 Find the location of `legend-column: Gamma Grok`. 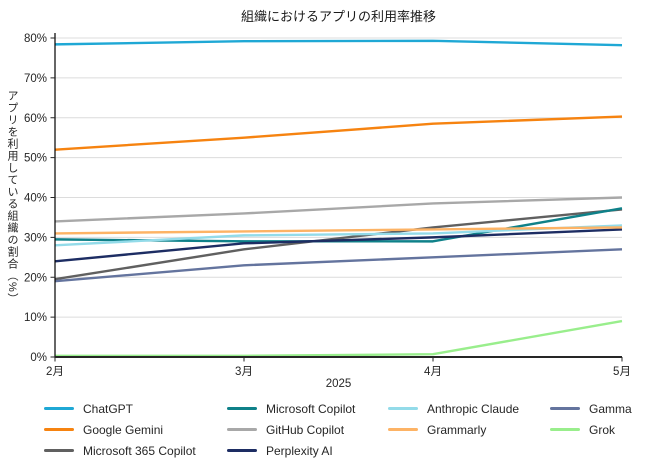

legend-column: Gamma Grok is located at coordinates (591, 419).